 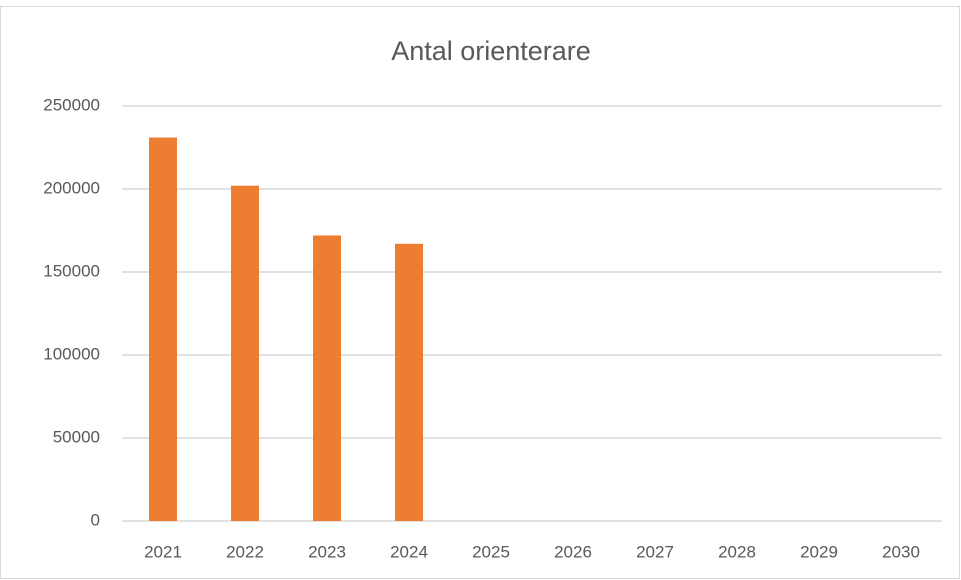 I want to click on x-tick-label: 2022, so click(x=245, y=551).